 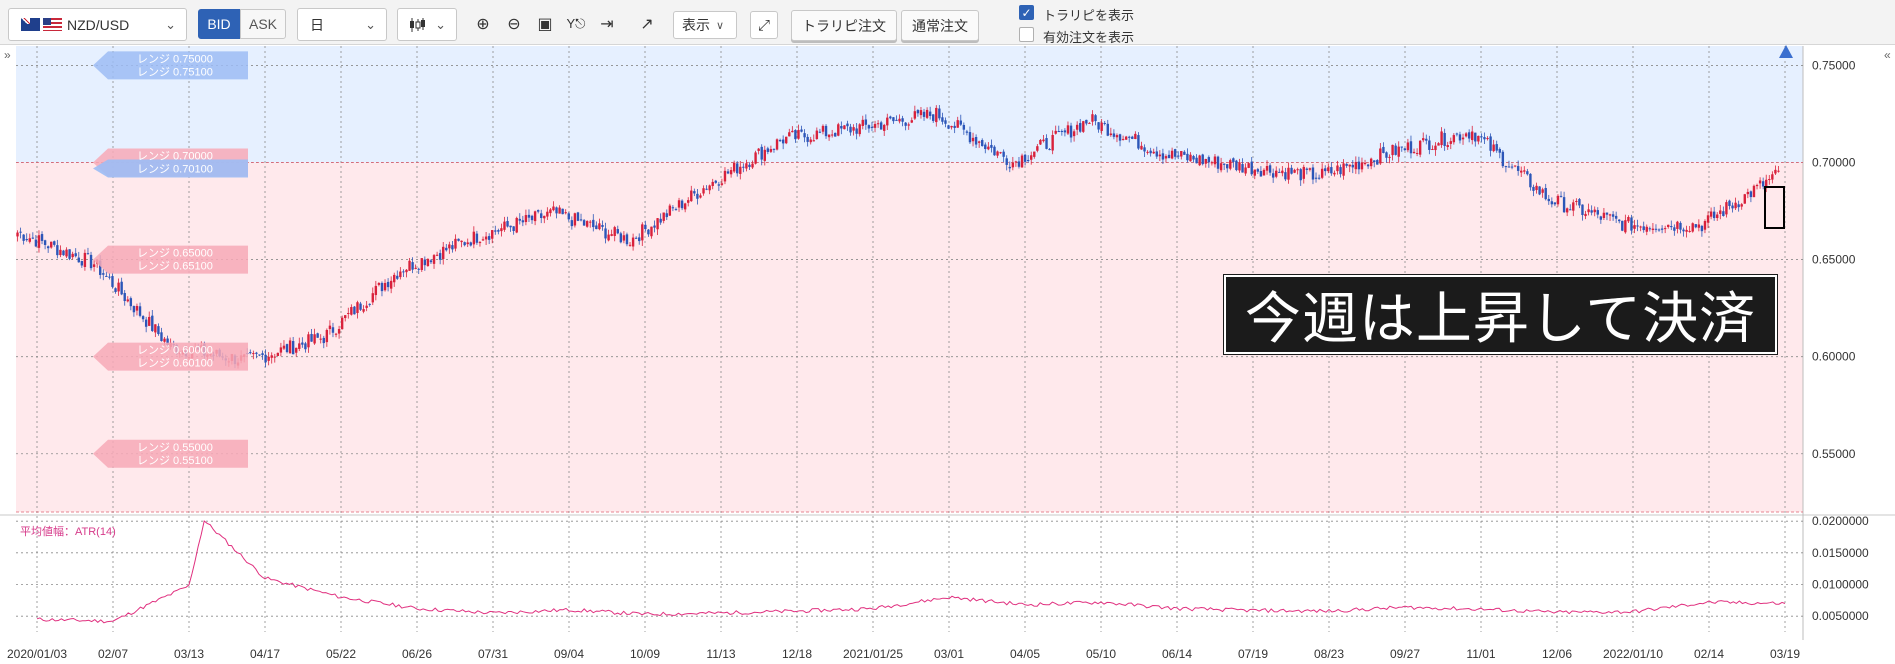 I want to click on collapse-left-icon: », so click(x=7, y=55).